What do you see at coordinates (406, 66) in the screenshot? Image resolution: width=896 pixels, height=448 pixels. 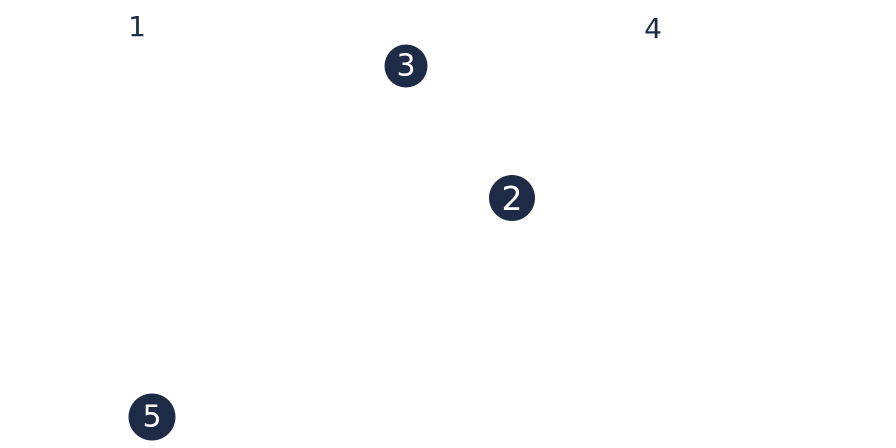 I see `marker-3-badge: 3` at bounding box center [406, 66].